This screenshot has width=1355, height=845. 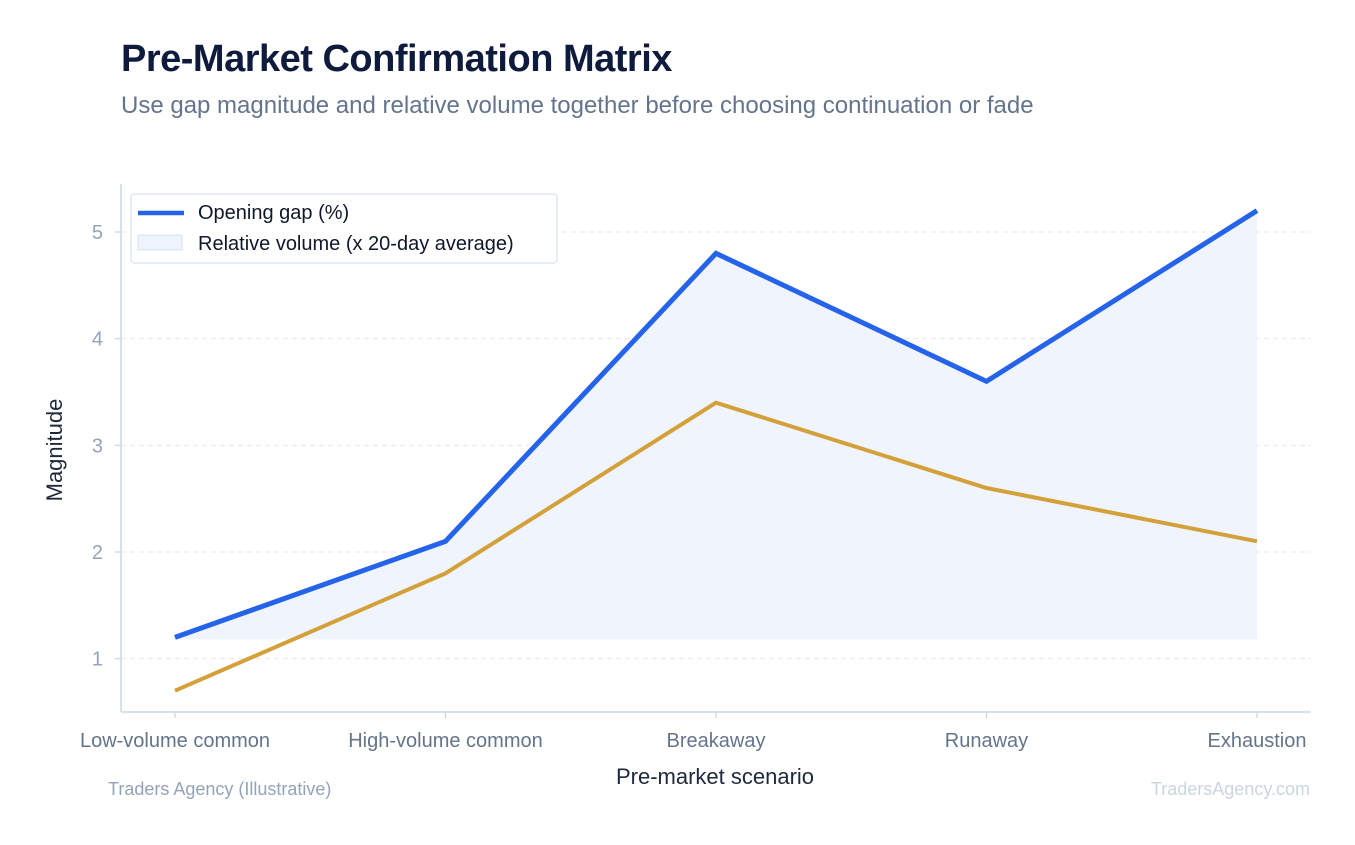 I want to click on legend-box, so click(x=344, y=228).